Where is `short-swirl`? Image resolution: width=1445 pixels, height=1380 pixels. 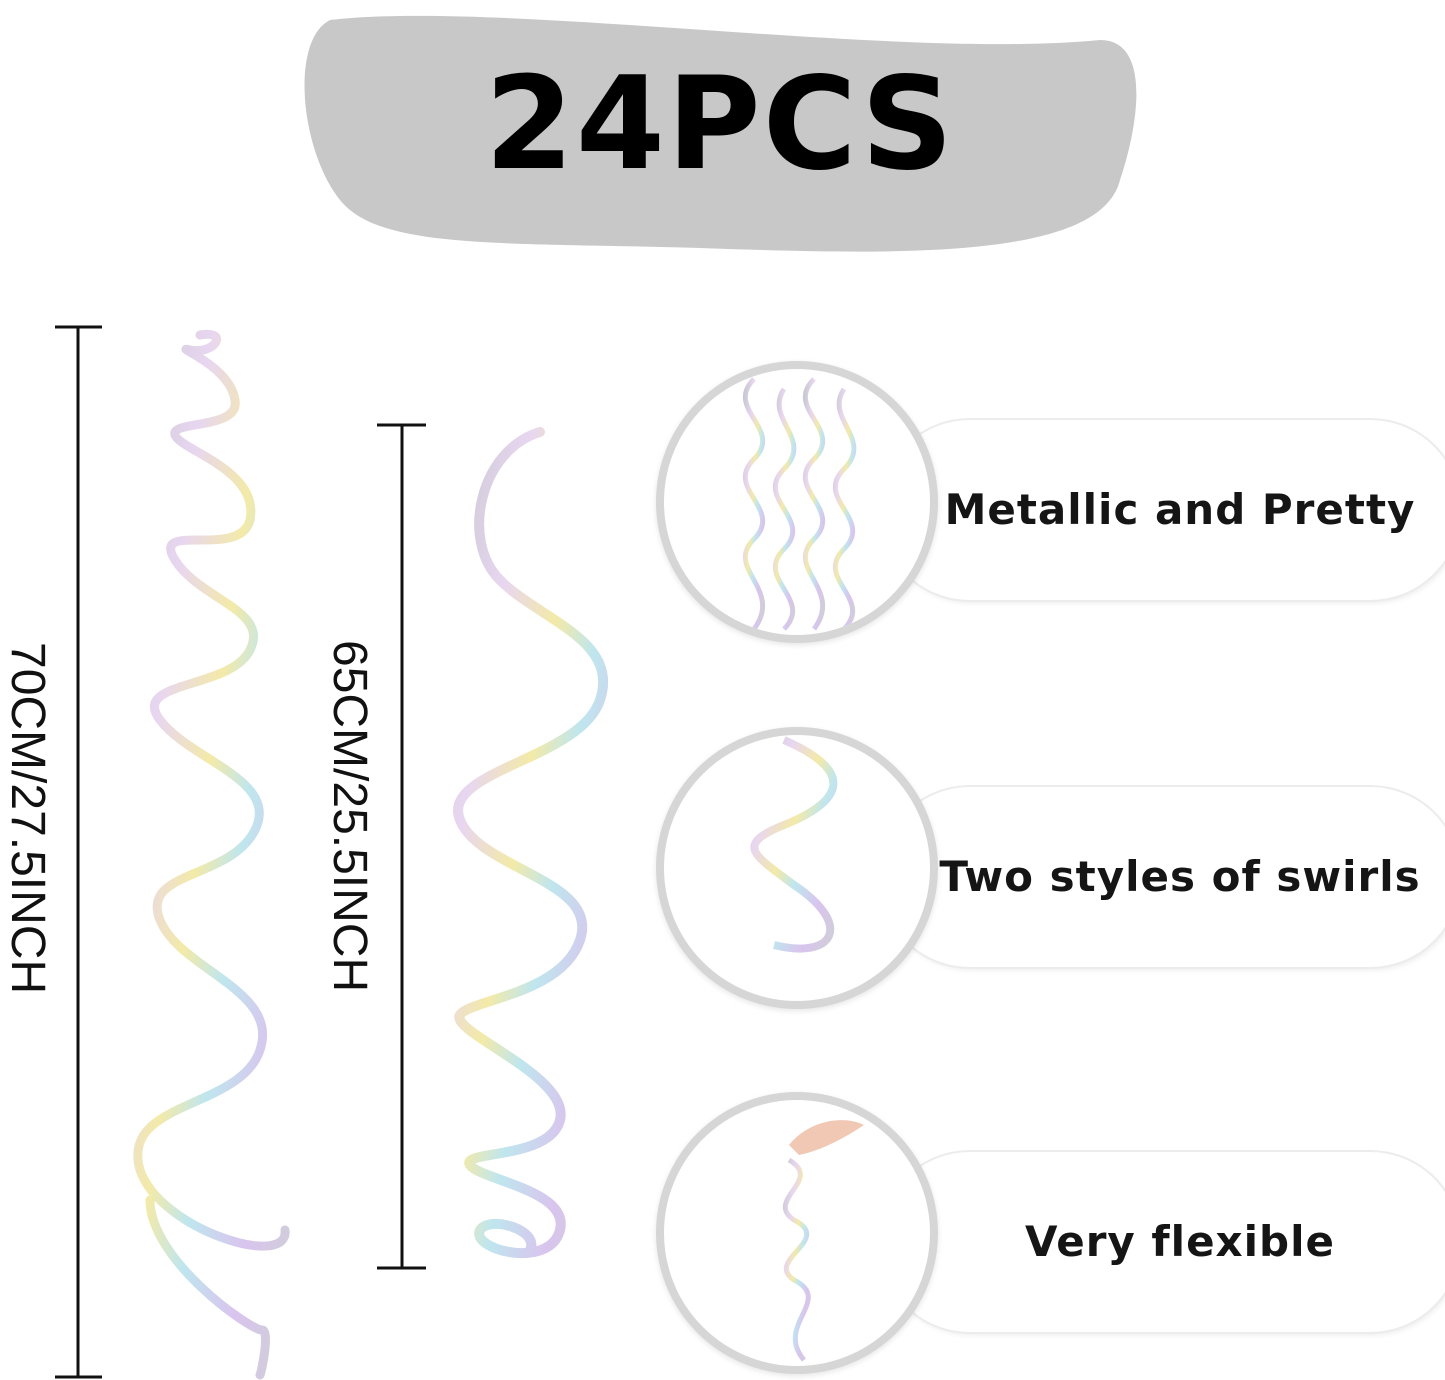 short-swirl is located at coordinates (530, 842).